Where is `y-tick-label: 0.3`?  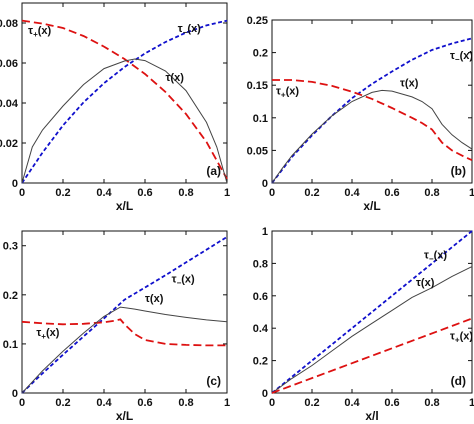
y-tick-label: 0.3 is located at coordinates (10, 247).